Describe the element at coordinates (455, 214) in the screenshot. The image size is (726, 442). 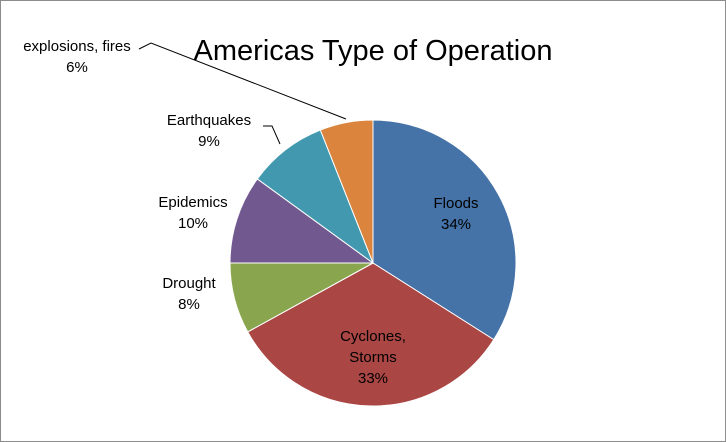
I see `slice-label-floods: Floods 34%` at that location.